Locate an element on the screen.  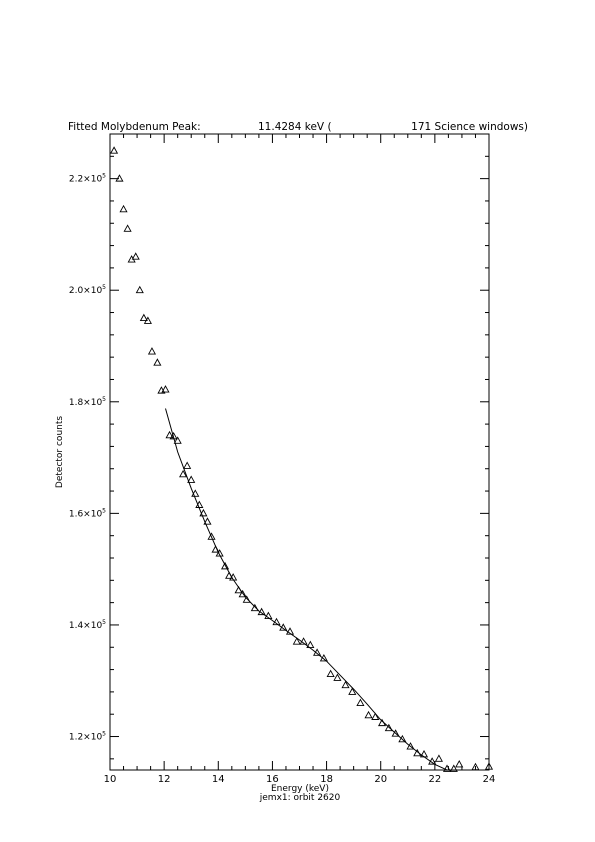
x-tick-label: 24 is located at coordinates (489, 779).